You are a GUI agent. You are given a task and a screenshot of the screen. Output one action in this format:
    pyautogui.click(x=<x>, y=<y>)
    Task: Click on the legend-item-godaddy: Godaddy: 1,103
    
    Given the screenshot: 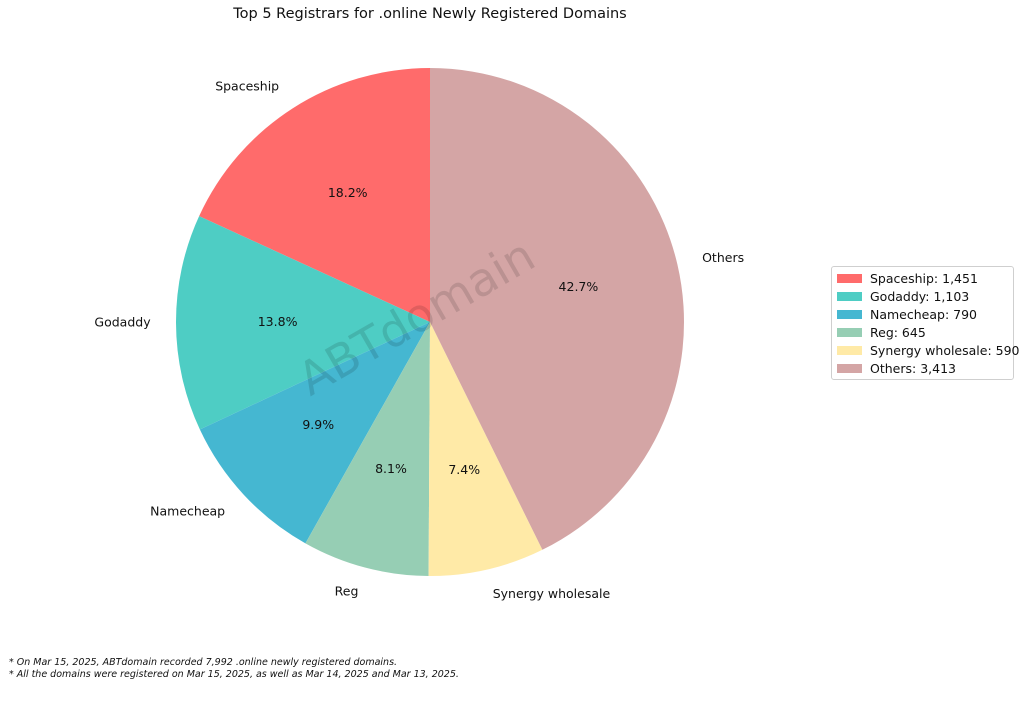 What is the action you would take?
    pyautogui.click(x=922, y=296)
    